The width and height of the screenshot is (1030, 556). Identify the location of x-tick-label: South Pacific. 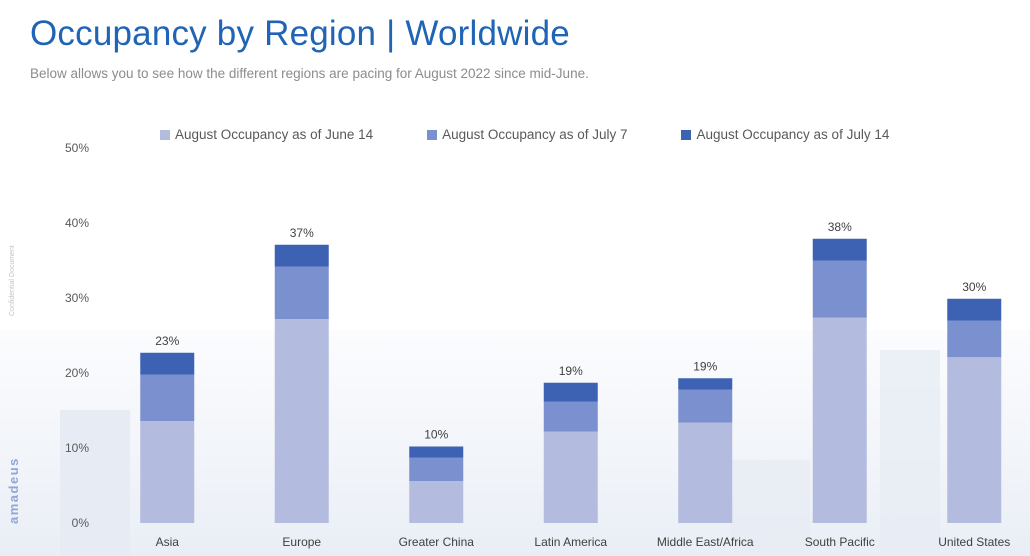
(840, 542).